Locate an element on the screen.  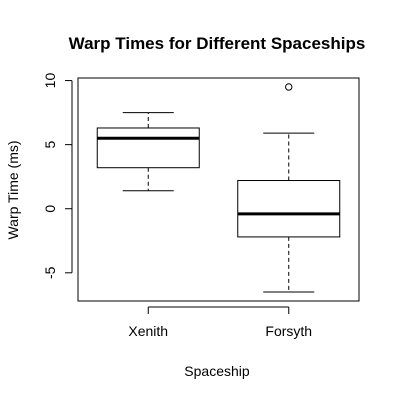
y-tick-label: -5 is located at coordinates (50, 272).